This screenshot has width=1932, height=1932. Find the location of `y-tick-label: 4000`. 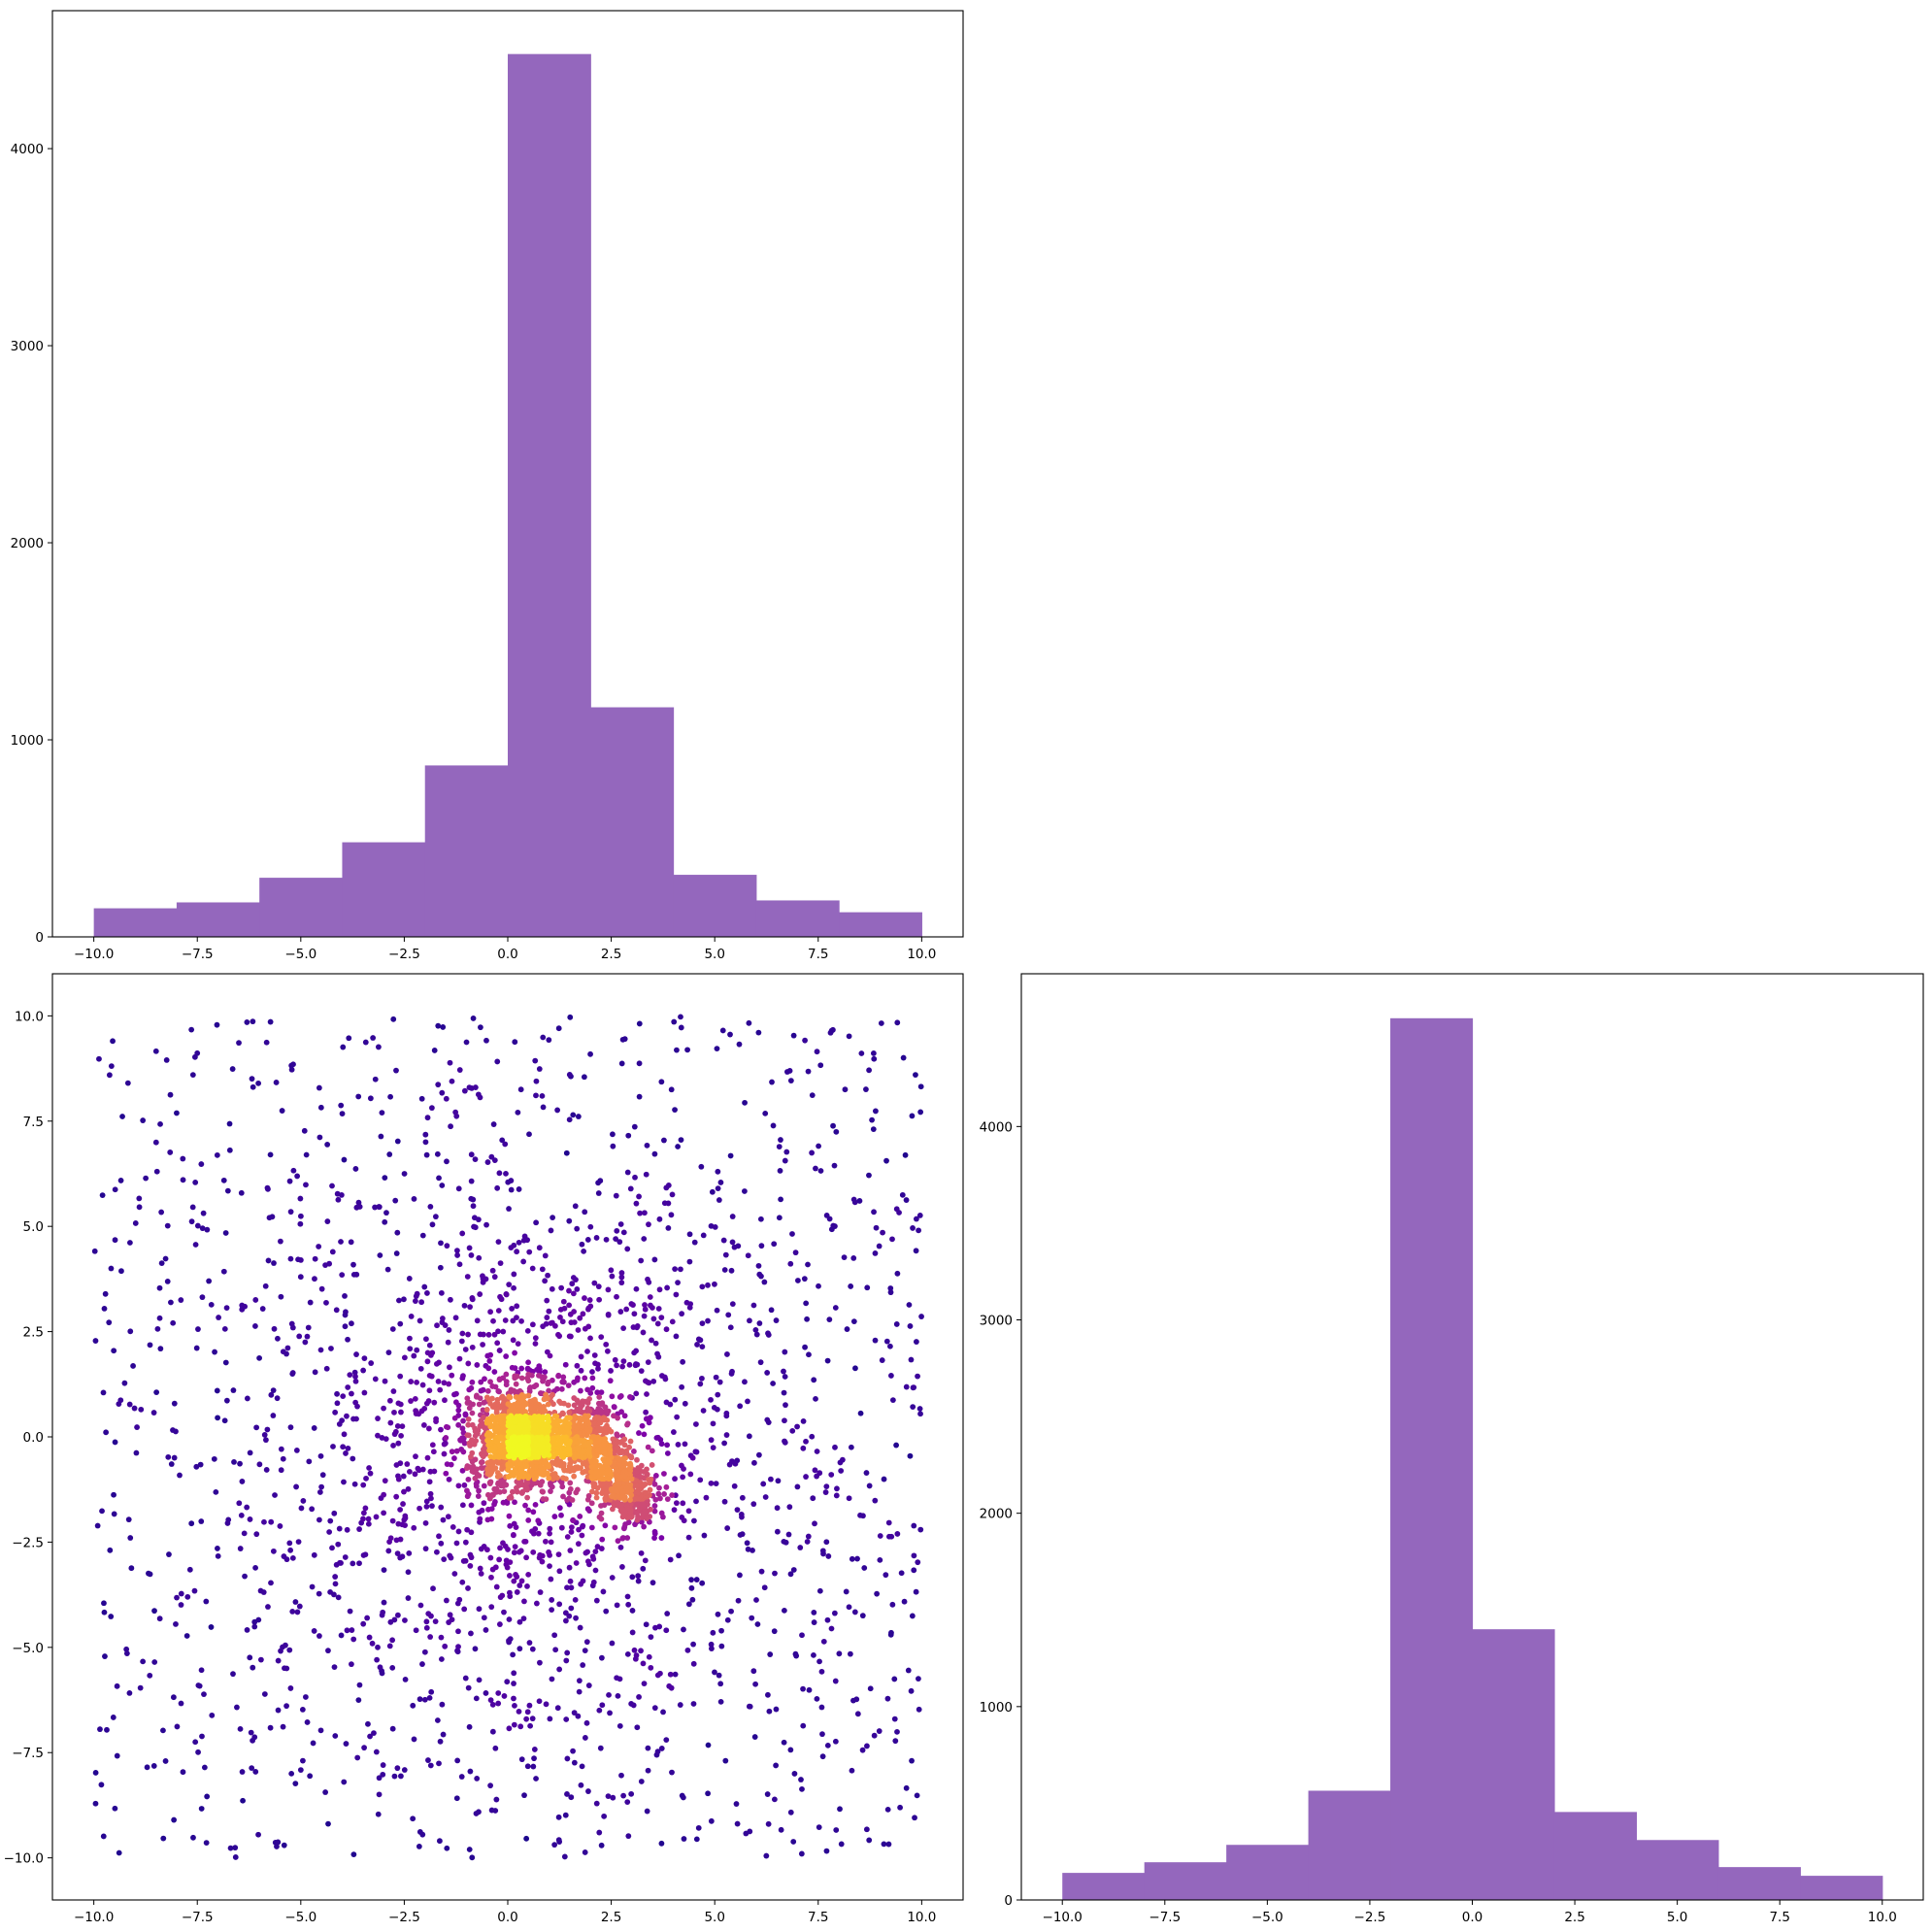

y-tick-label: 4000 is located at coordinates (27, 149).